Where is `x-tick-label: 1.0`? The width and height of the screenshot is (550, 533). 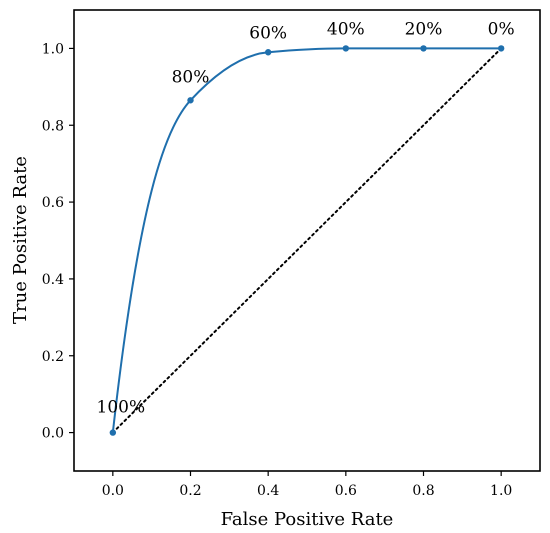
x-tick-label: 1.0 is located at coordinates (501, 491).